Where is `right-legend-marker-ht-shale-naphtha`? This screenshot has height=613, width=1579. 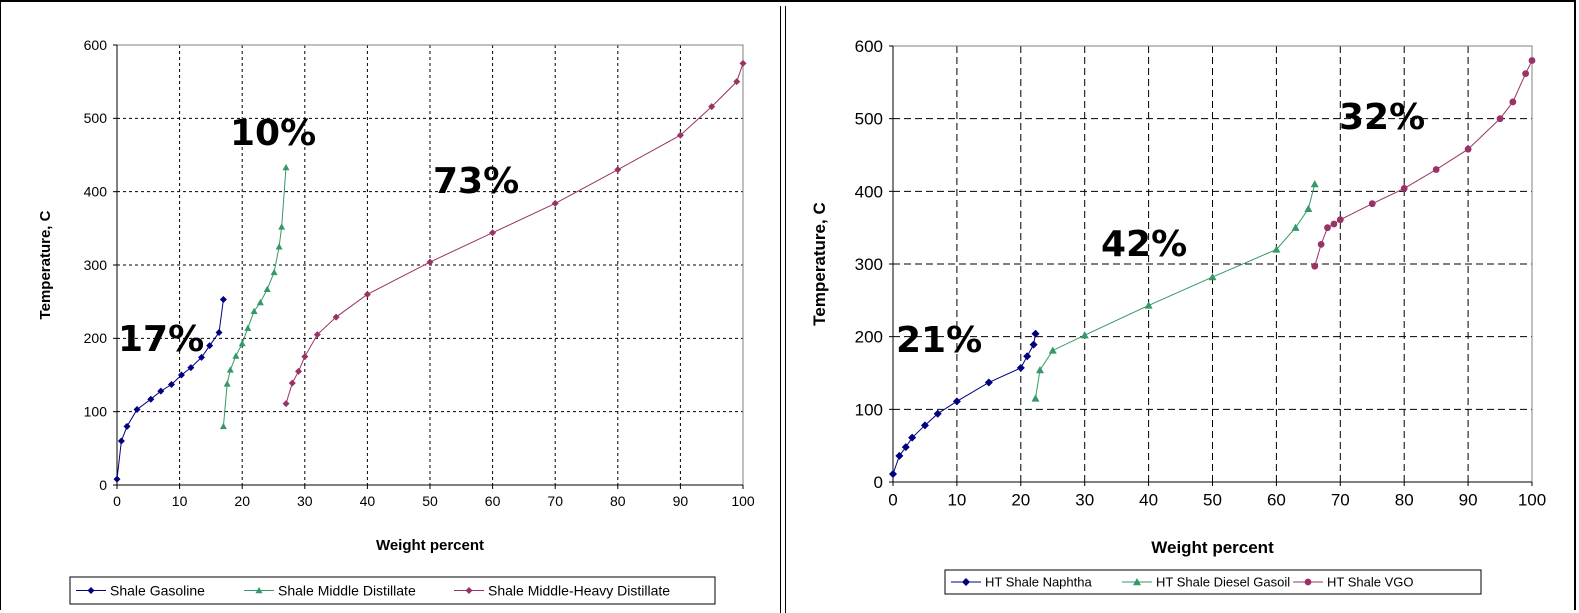 right-legend-marker-ht-shale-naphtha is located at coordinates (966, 582).